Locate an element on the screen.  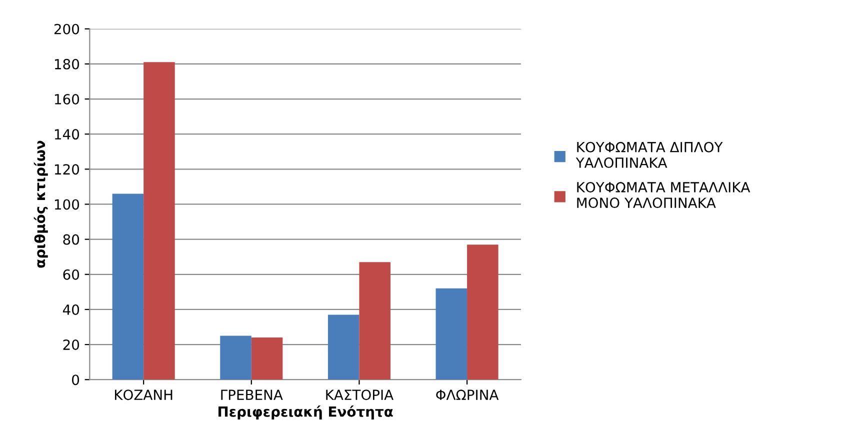
y-tick-label: 100 is located at coordinates (67, 204).